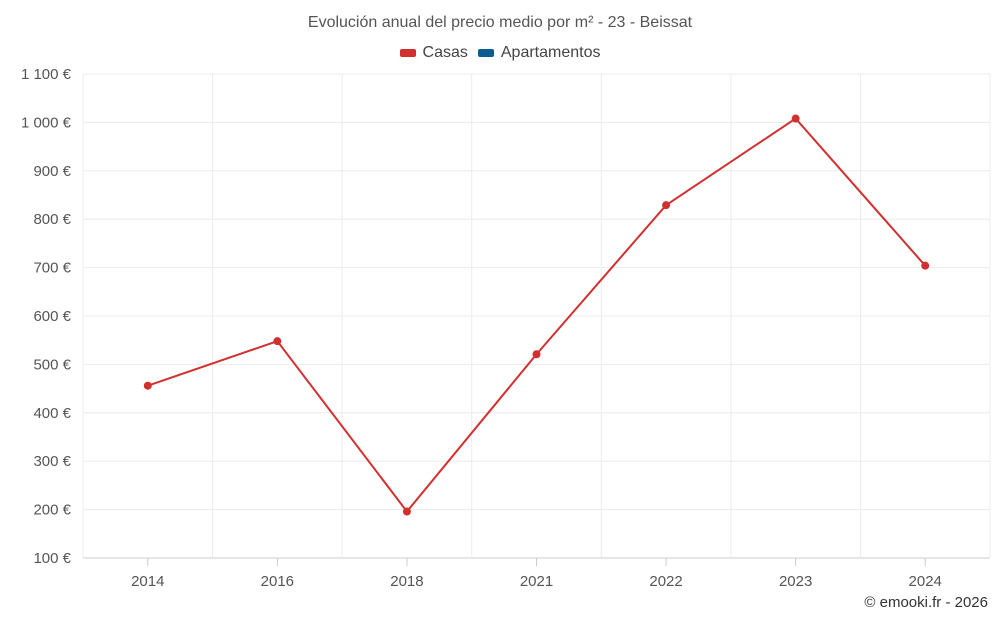  I want to click on legend-swatch-apartamentos, so click(485, 53).